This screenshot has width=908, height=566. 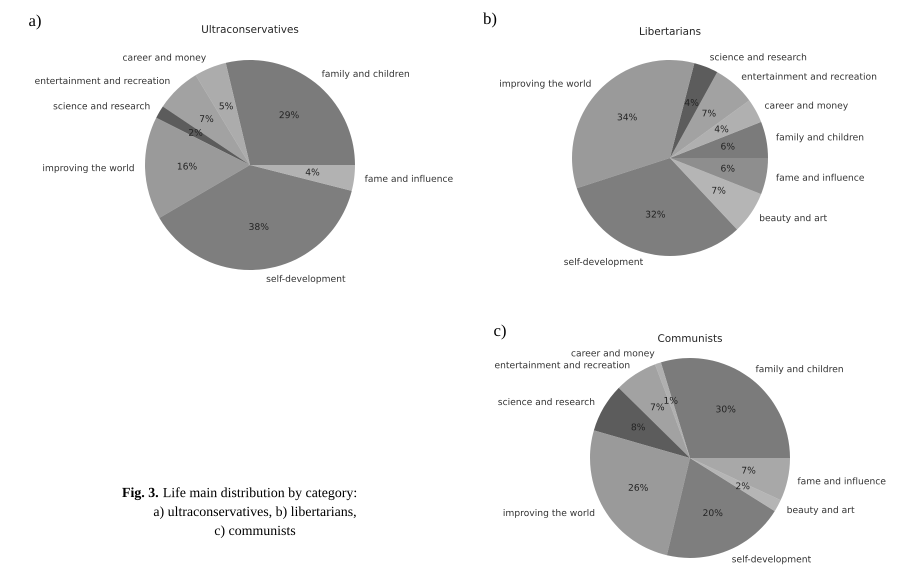 What do you see at coordinates (255, 531) in the screenshot?
I see `text: c) communists` at bounding box center [255, 531].